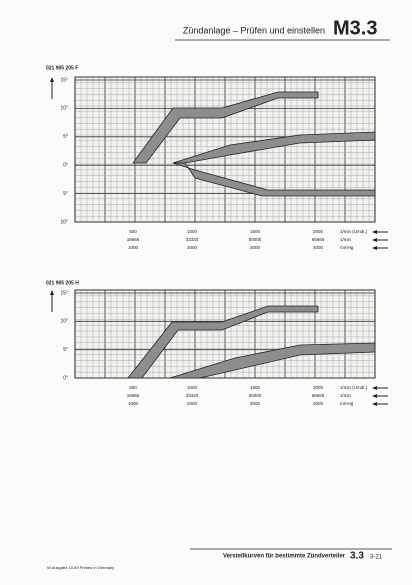  I want to click on footer-page: 3-21, so click(376, 558).